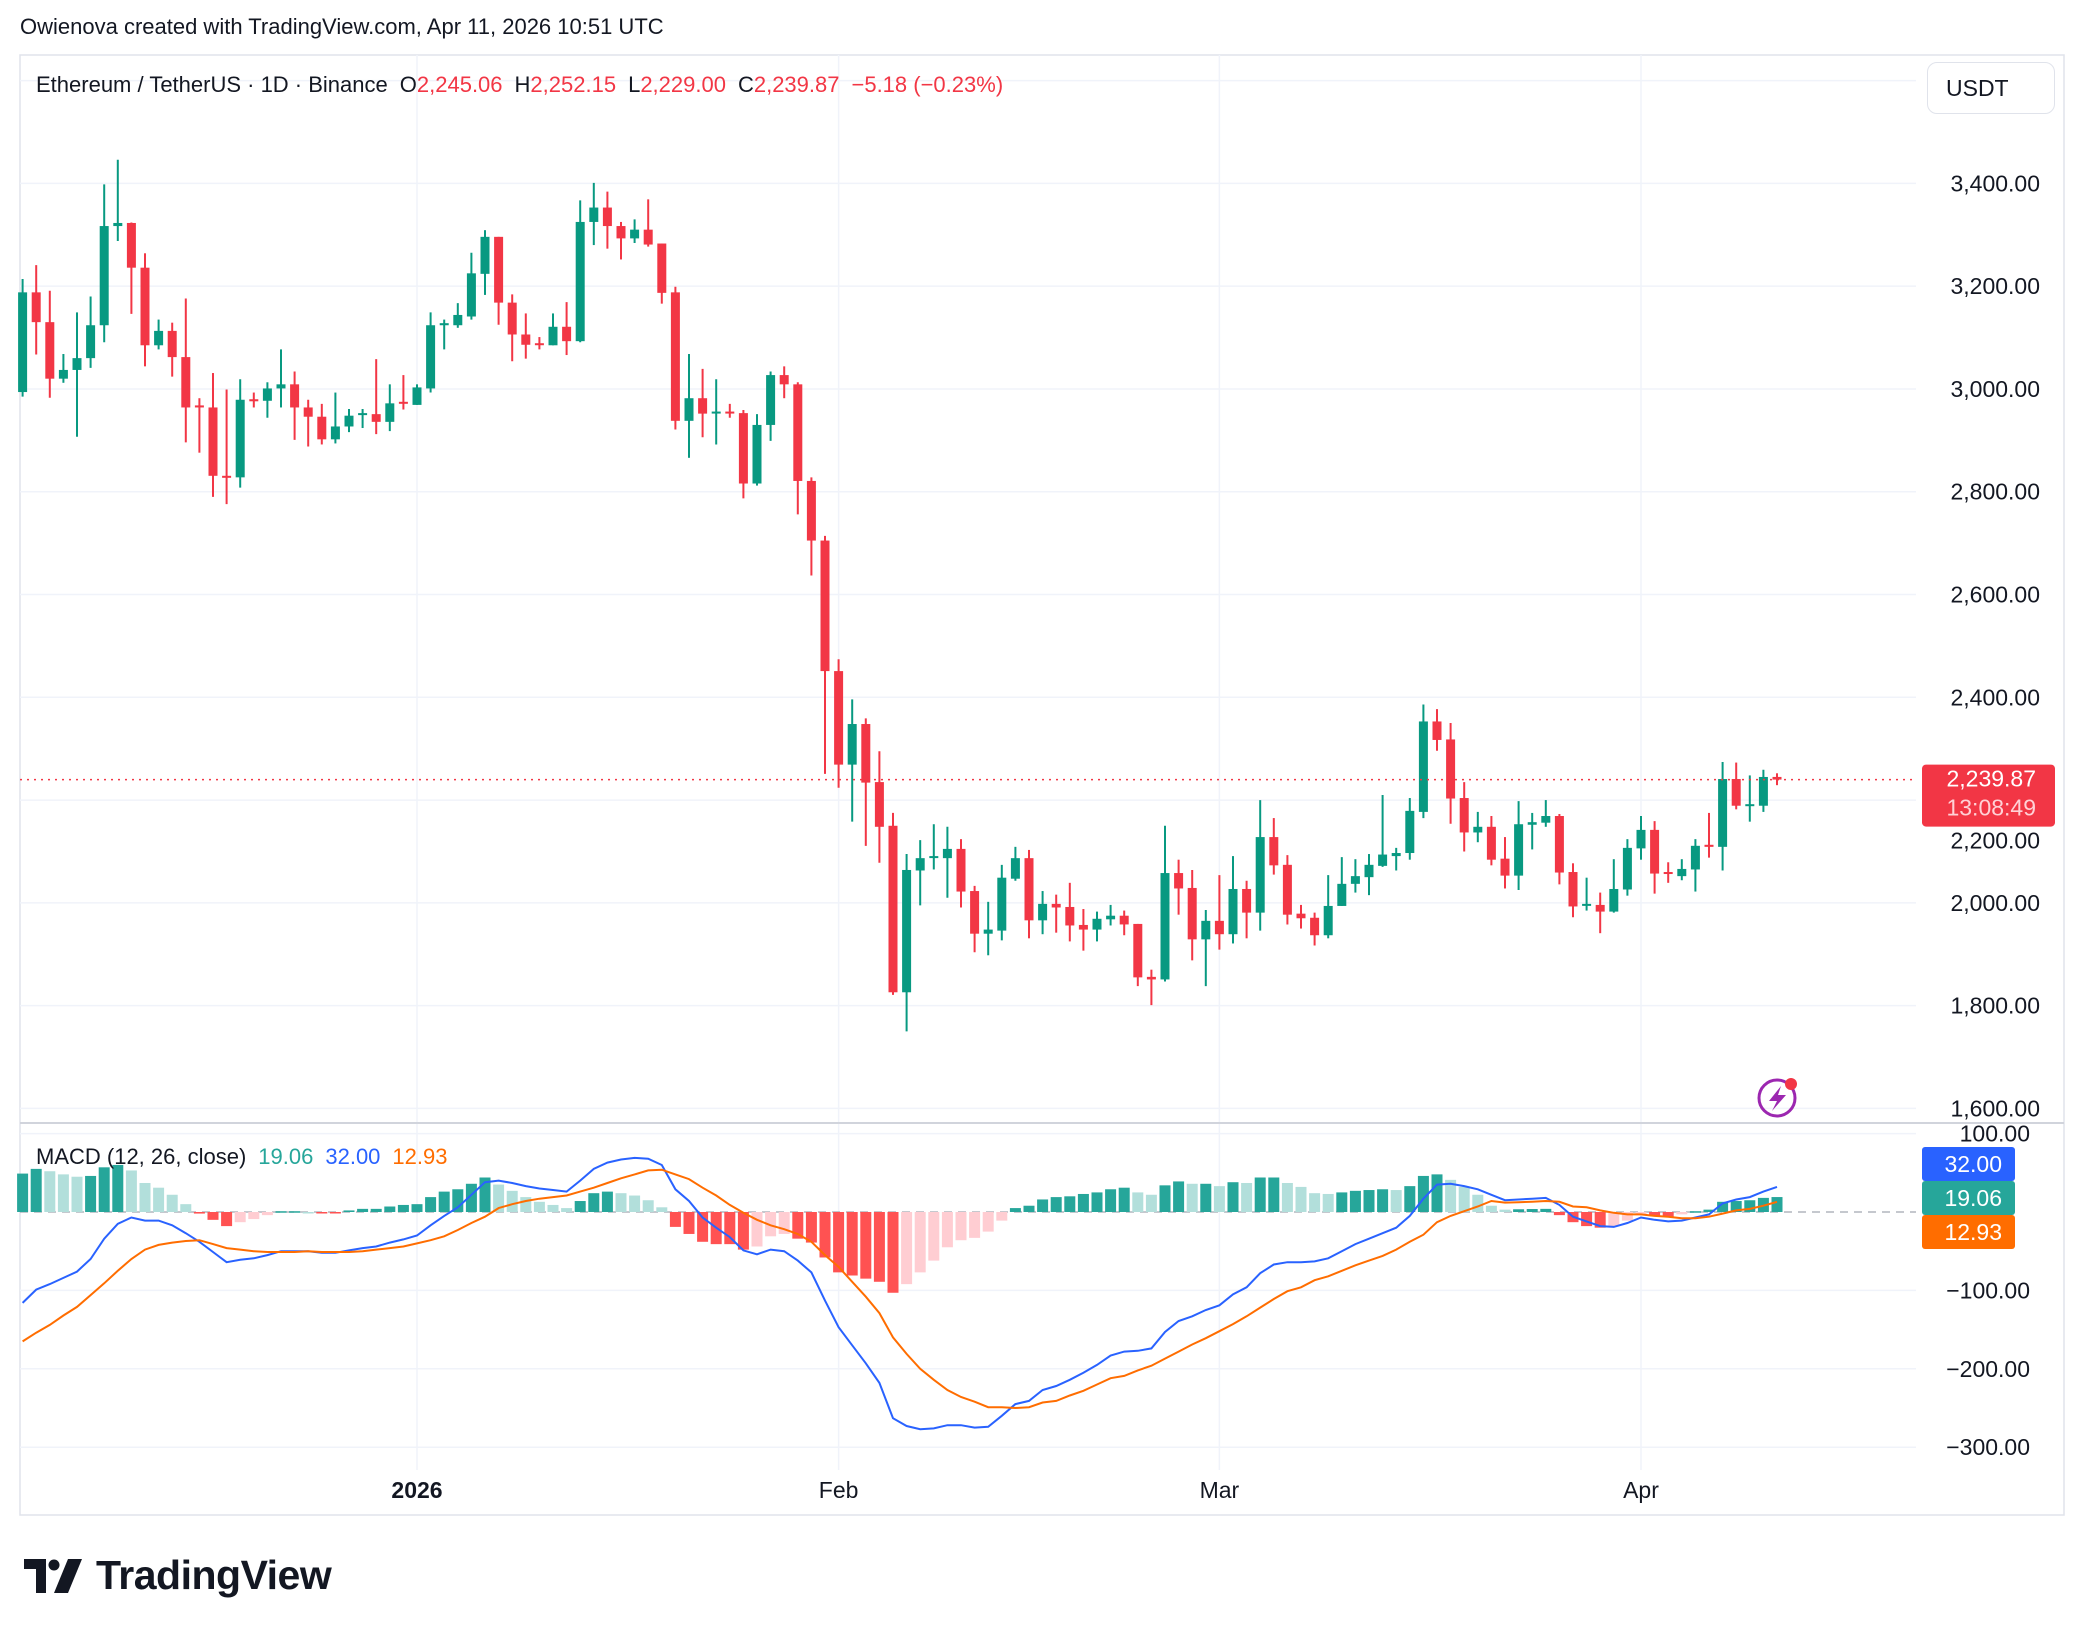  I want to click on symbol-title: Ethereum / TetherUS · 1D · Binance, so click(212, 84).